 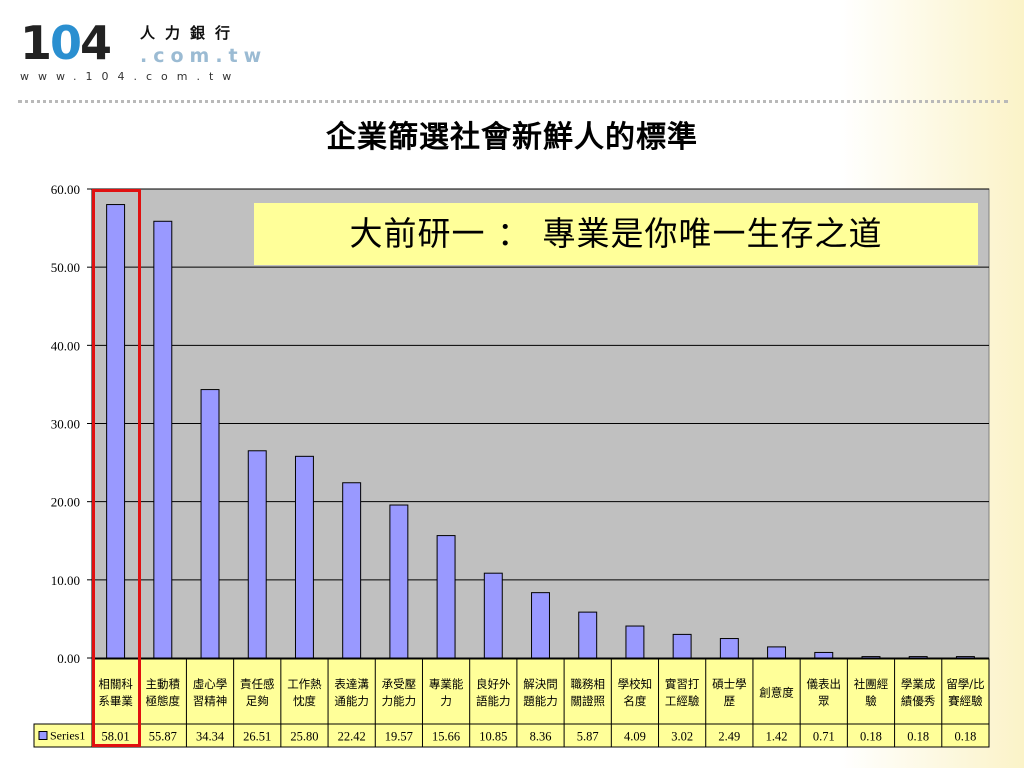 What do you see at coordinates (777, 737) in the screenshot?
I see `data-value-cell: 1.42` at bounding box center [777, 737].